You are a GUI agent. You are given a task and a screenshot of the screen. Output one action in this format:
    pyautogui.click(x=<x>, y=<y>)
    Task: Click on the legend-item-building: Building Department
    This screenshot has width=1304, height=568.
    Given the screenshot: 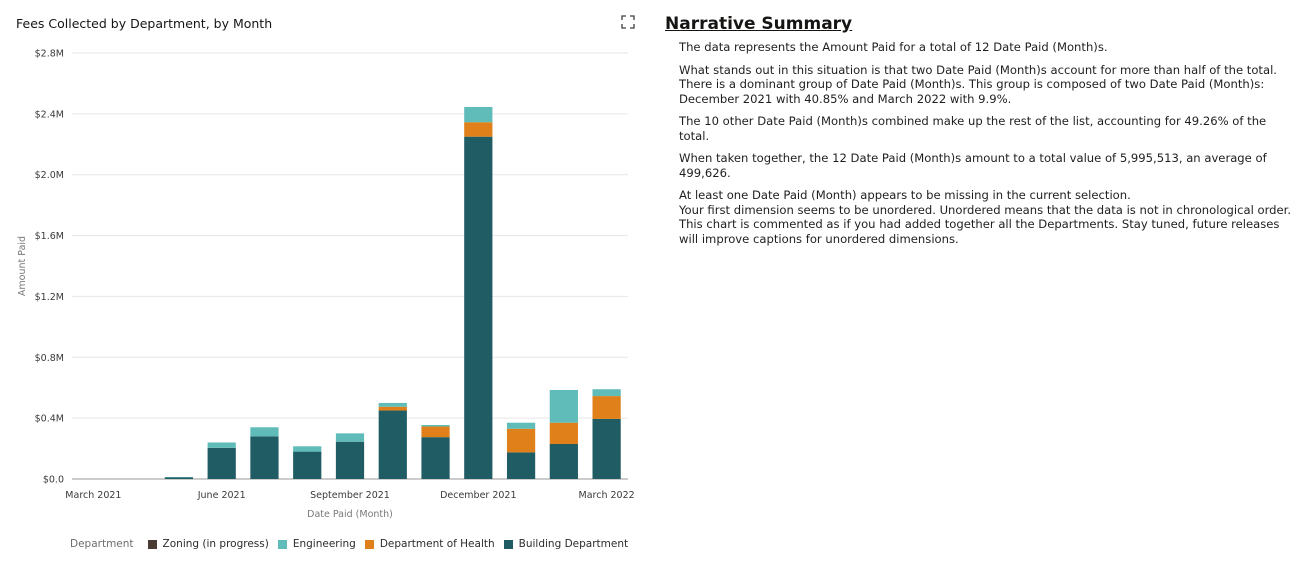 What is the action you would take?
    pyautogui.click(x=566, y=544)
    